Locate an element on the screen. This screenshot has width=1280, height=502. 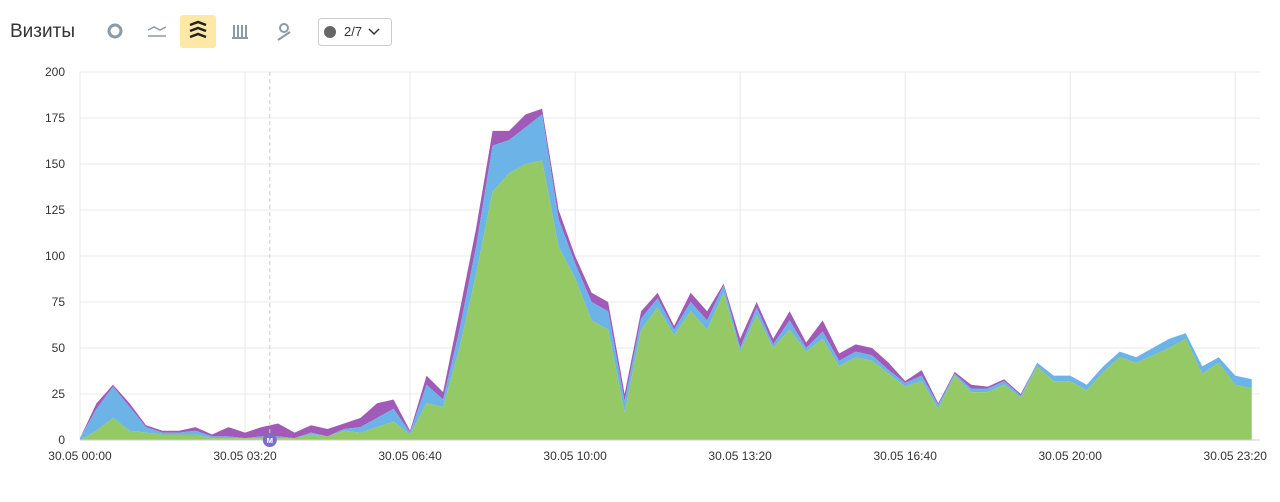
filter-label: 2/7 is located at coordinates (353, 31).